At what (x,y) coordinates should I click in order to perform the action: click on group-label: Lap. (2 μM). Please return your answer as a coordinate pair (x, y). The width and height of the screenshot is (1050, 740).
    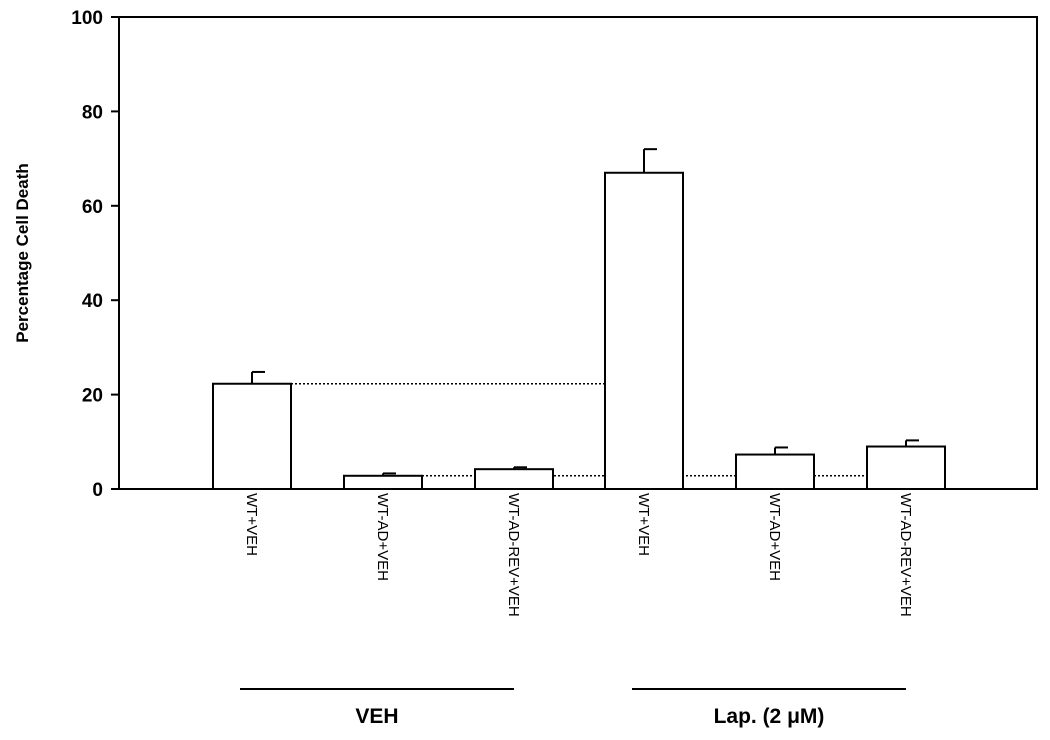
    Looking at the image, I should click on (769, 716).